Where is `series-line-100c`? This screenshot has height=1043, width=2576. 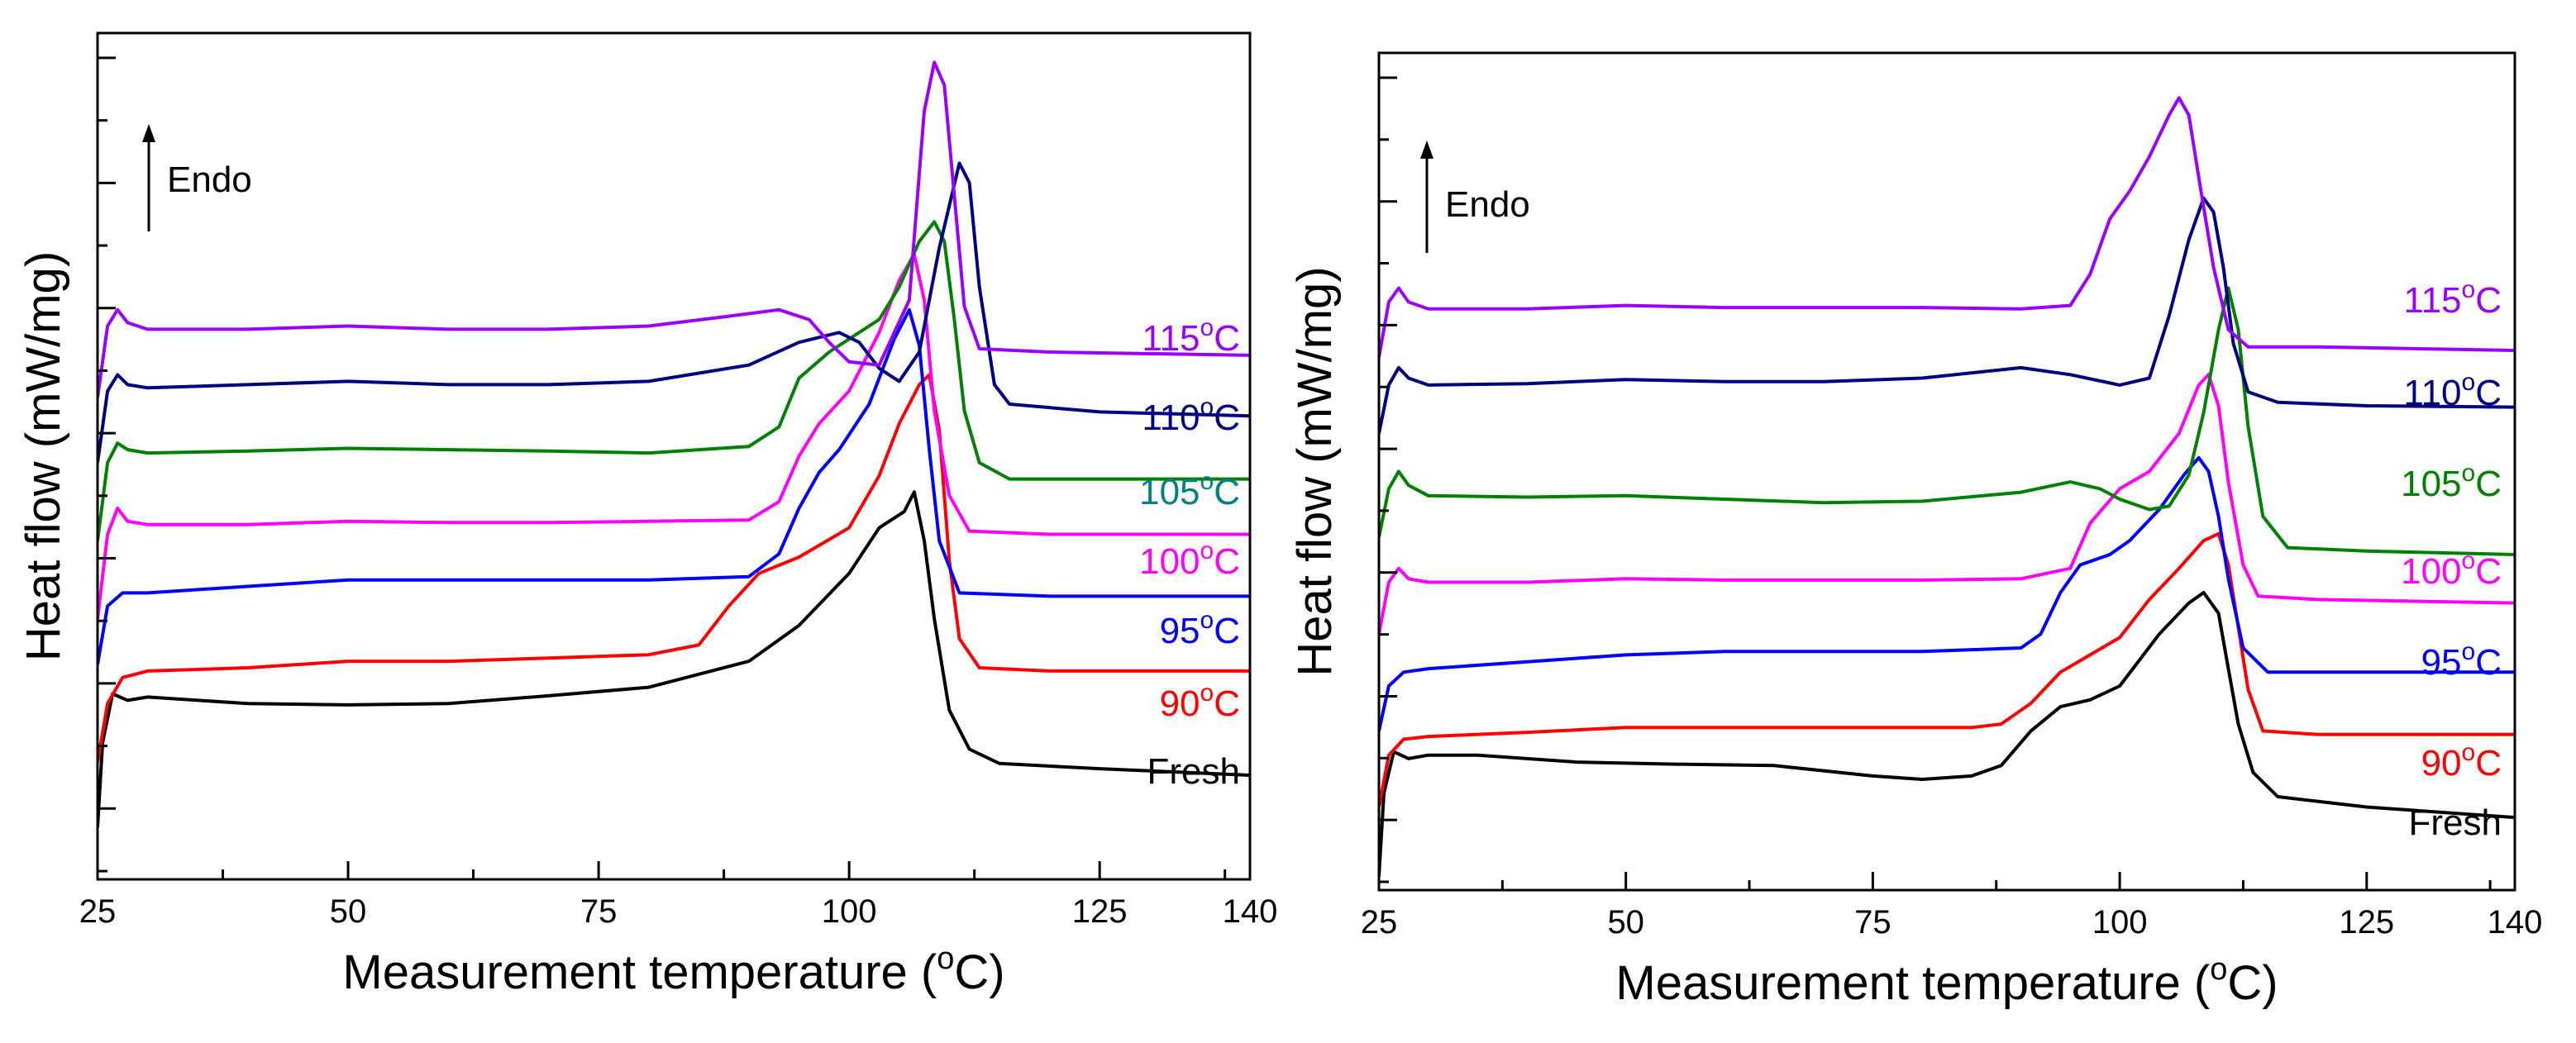 series-line-100c is located at coordinates (1947, 504).